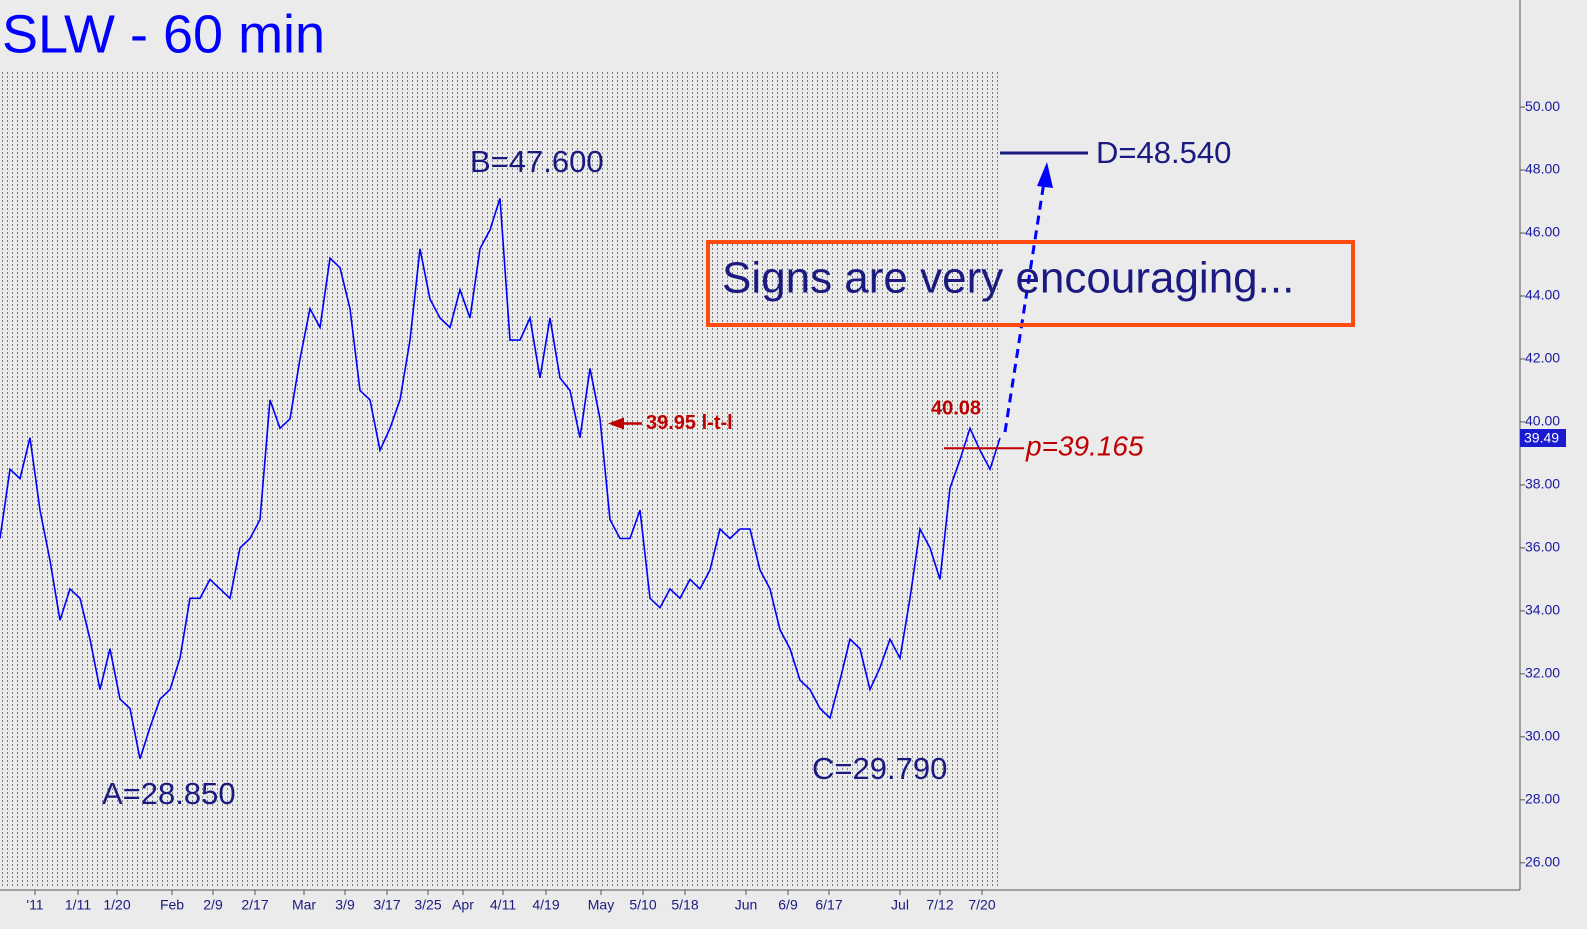 The width and height of the screenshot is (1587, 929). Describe the element at coordinates (1542, 799) in the screenshot. I see `y-tick-label: 28.00` at that location.